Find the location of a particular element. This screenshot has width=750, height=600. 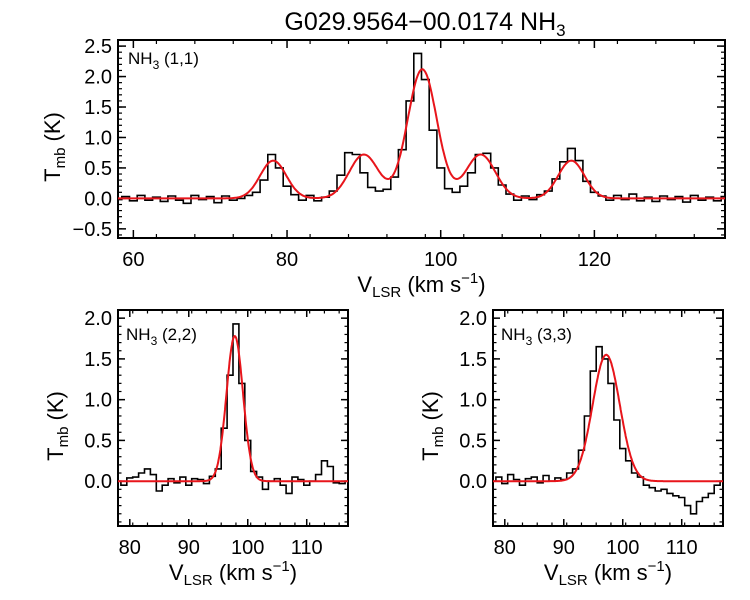

panel-label-transition: (3,3) is located at coordinates (552, 334).